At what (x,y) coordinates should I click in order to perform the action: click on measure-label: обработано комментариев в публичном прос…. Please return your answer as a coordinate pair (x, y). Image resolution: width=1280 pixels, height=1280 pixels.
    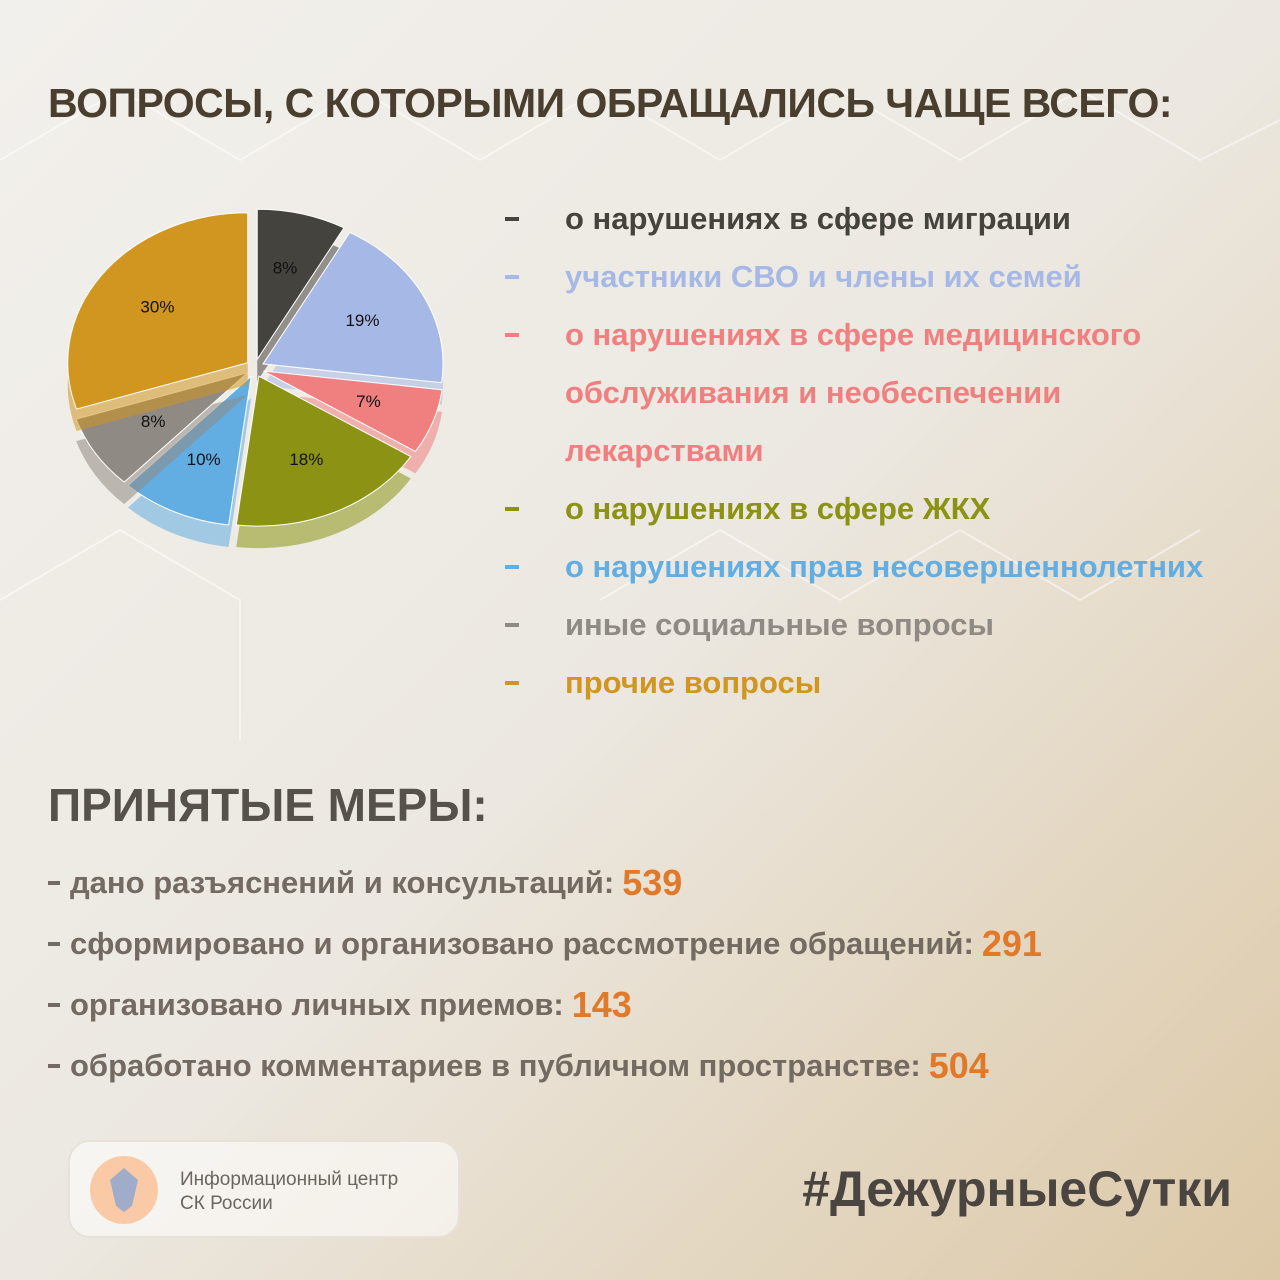
    Looking at the image, I should click on (495, 1065).